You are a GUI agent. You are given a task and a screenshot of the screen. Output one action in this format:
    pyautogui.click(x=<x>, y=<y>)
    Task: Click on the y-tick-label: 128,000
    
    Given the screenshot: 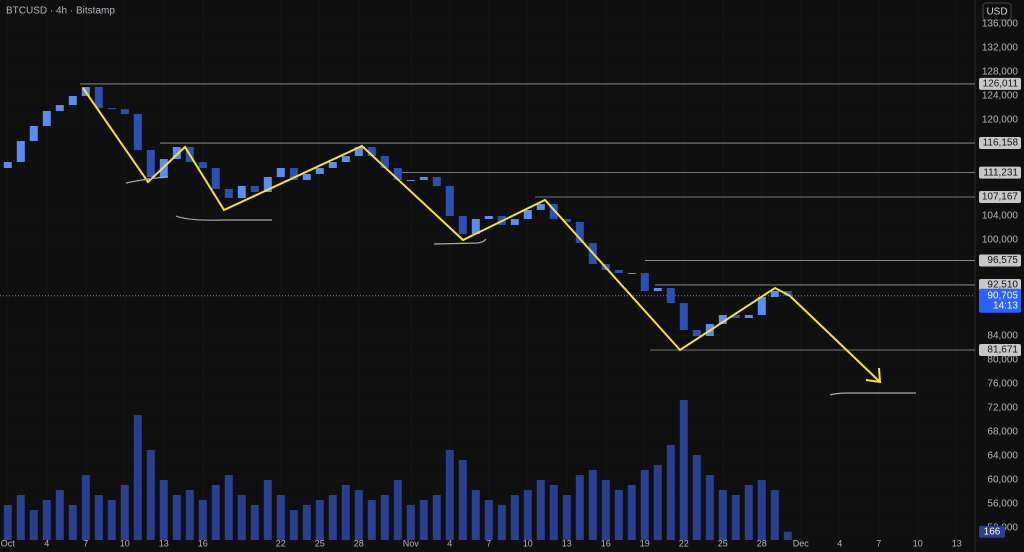 What is the action you would take?
    pyautogui.click(x=1000, y=72)
    